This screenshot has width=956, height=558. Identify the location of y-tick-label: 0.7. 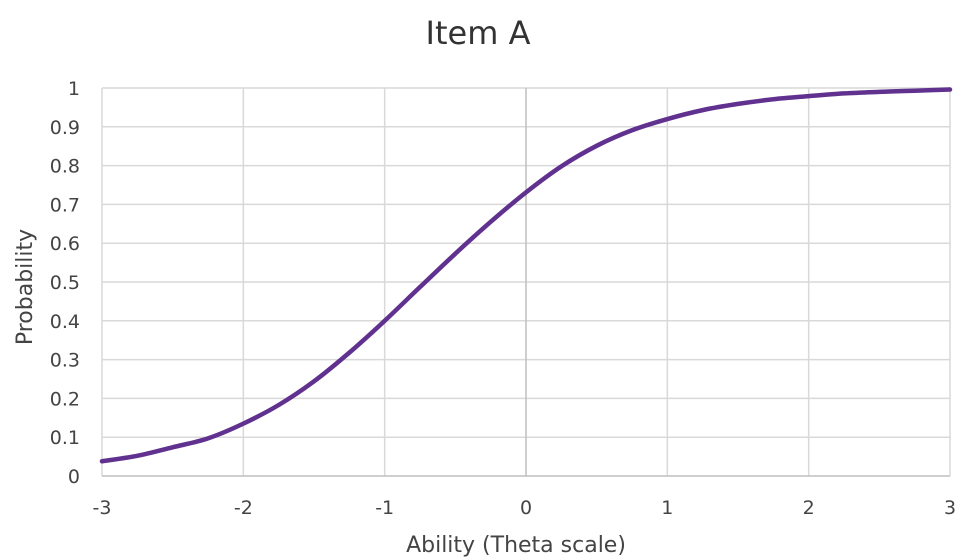
(65, 205).